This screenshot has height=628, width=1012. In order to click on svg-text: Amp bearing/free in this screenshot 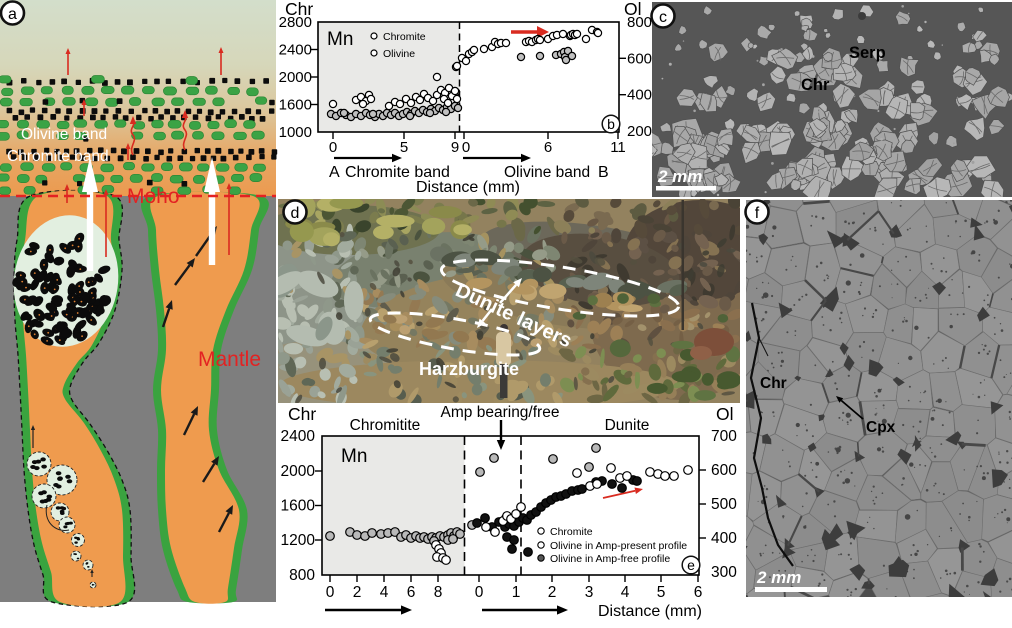, I will do `click(500, 412)`.